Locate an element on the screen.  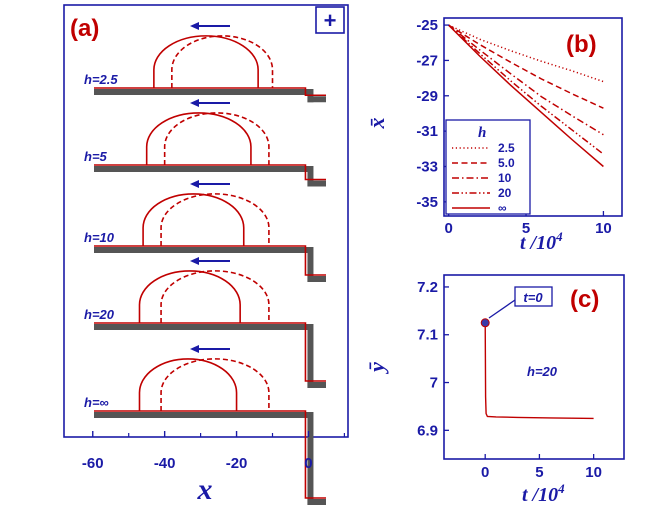
start-point-marker is located at coordinates (485, 323).